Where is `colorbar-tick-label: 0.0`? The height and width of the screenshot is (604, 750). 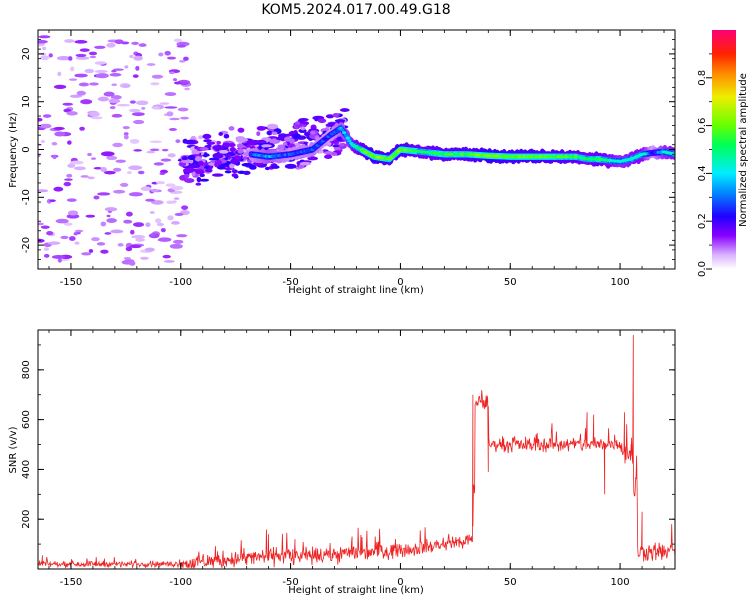 colorbar-tick-label: 0.0 is located at coordinates (702, 269).